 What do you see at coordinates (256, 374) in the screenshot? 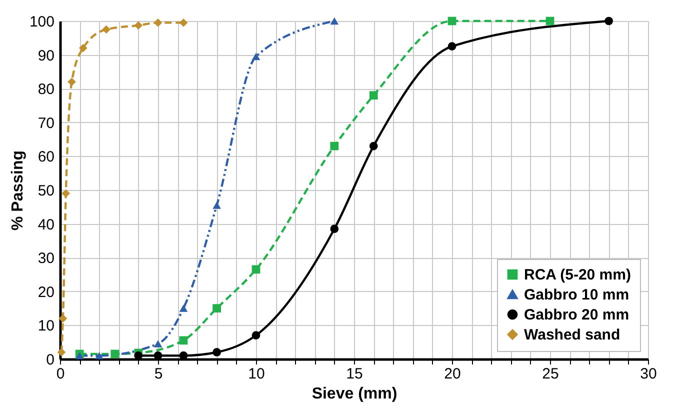
I see `x-tick-label: 10` at bounding box center [256, 374].